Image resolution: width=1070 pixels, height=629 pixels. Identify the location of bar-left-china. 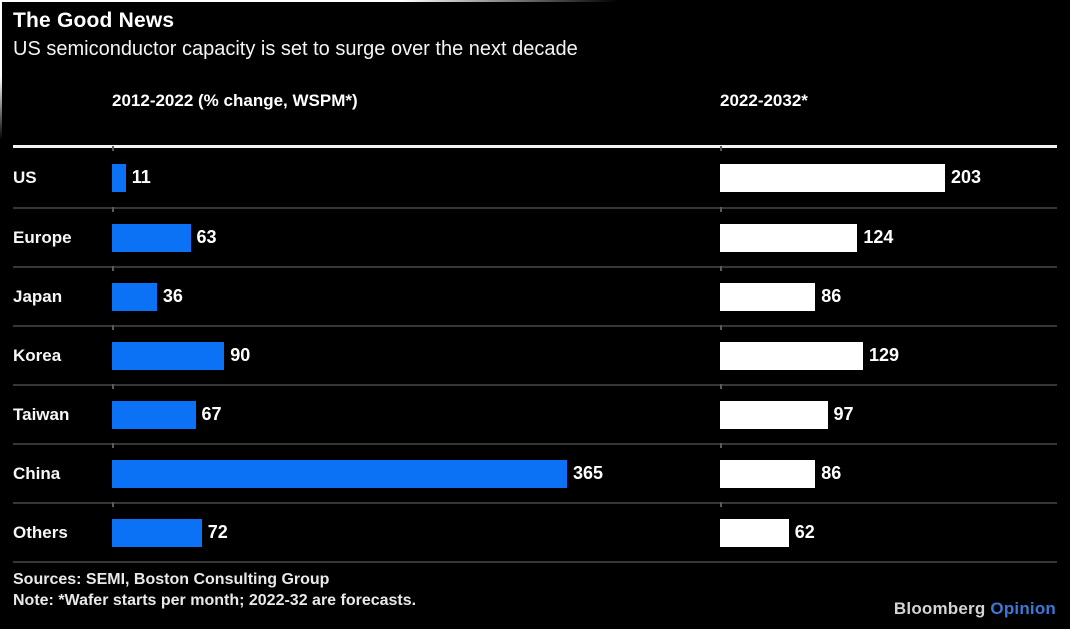
(339, 473).